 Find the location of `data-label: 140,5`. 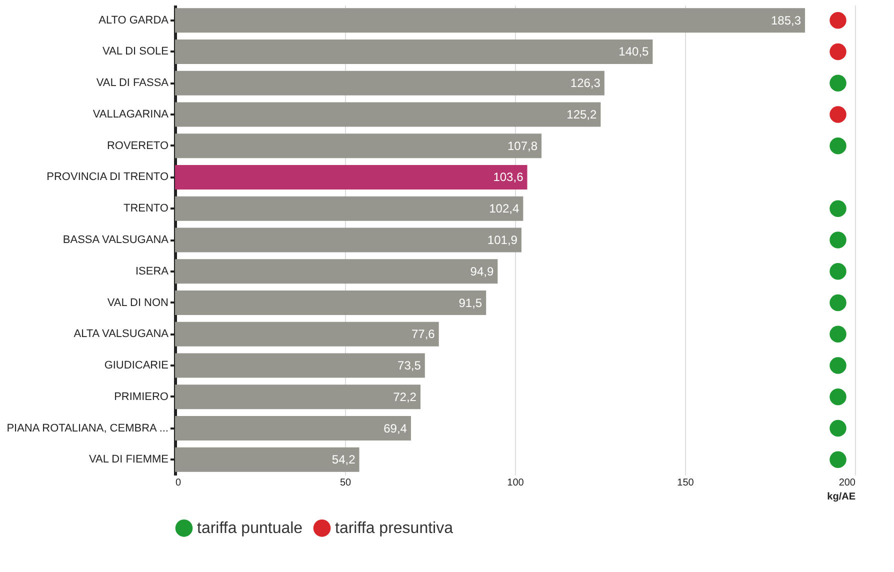

data-label: 140,5 is located at coordinates (634, 51).